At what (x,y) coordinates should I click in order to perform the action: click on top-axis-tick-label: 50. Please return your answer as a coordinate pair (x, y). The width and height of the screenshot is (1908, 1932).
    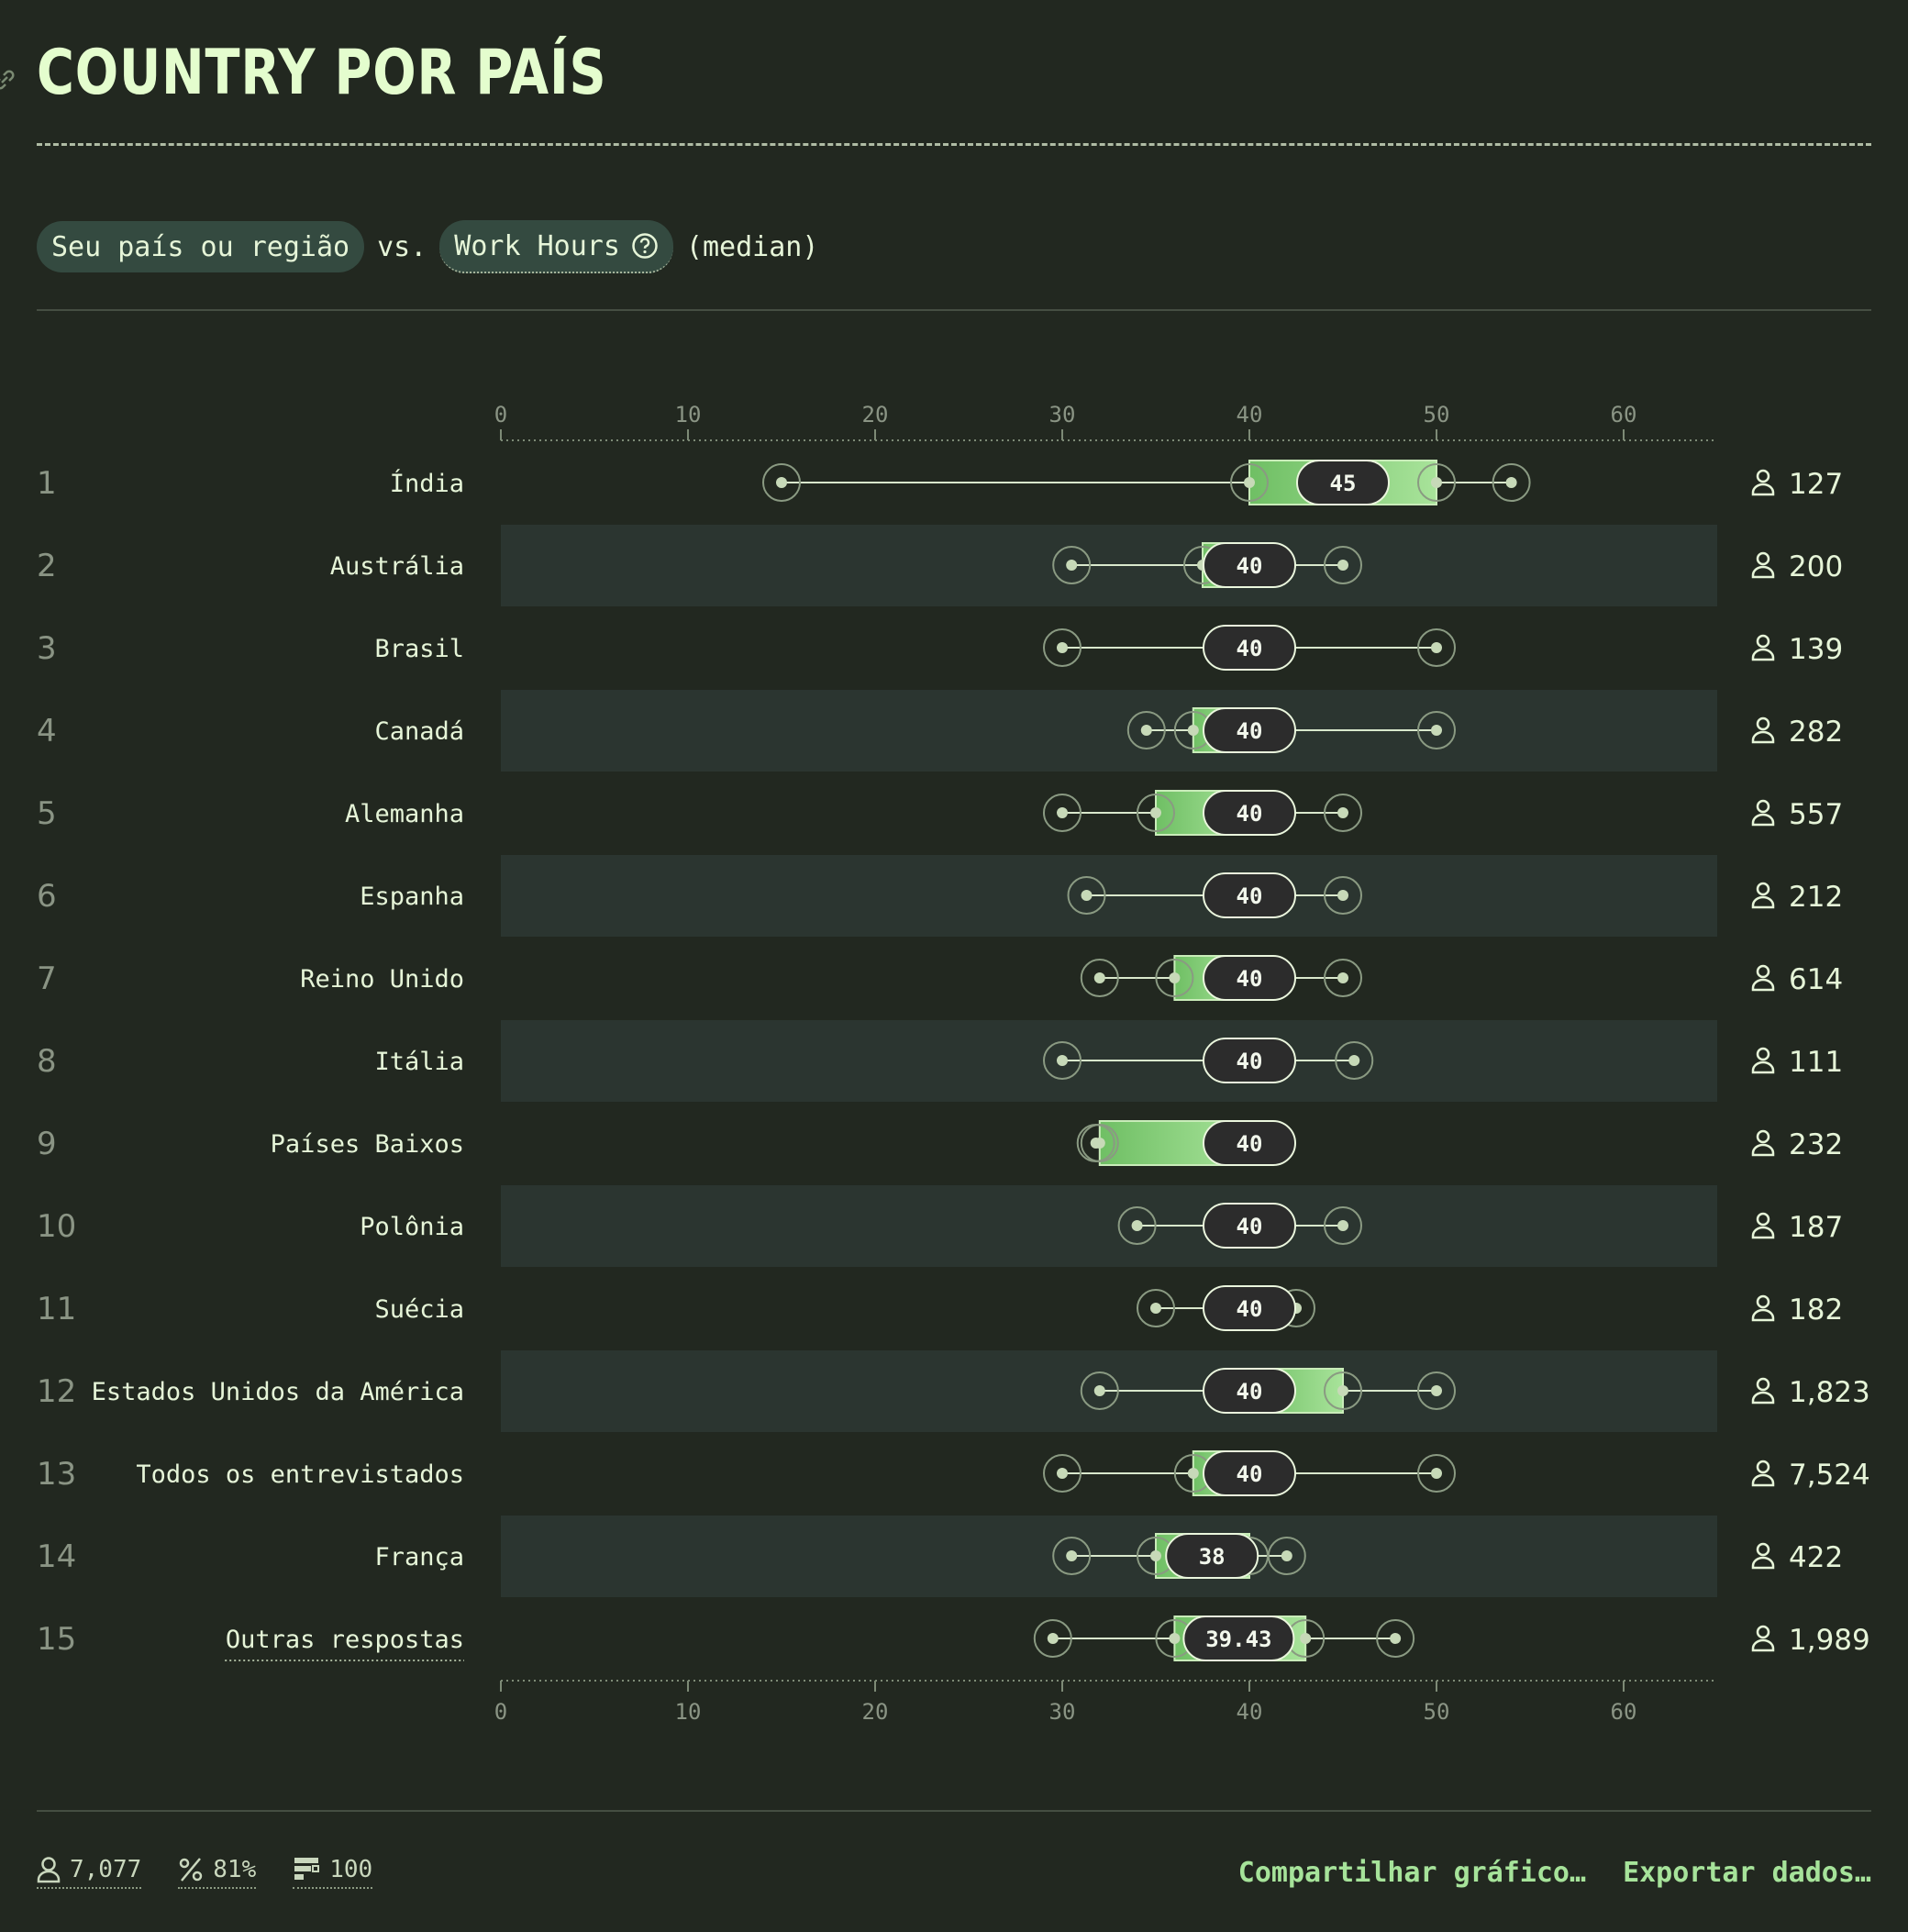
    Looking at the image, I should click on (1437, 414).